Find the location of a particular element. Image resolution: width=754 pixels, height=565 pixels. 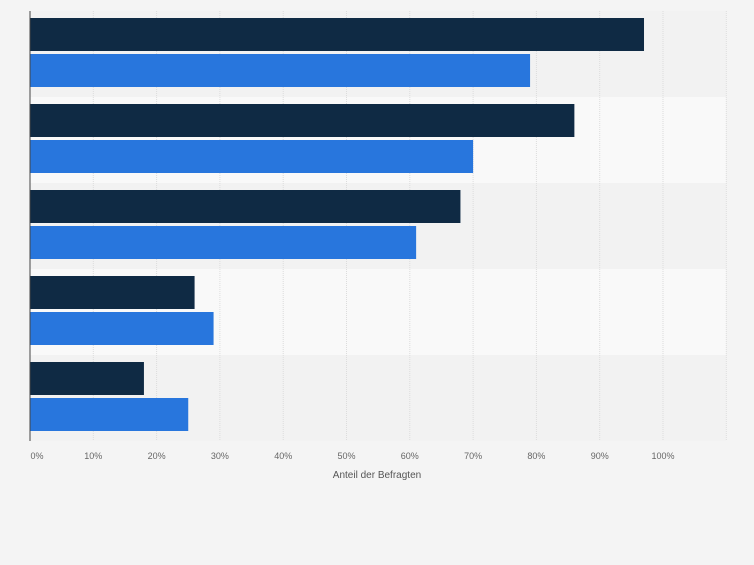

x-tick-label: 70% is located at coordinates (473, 456).